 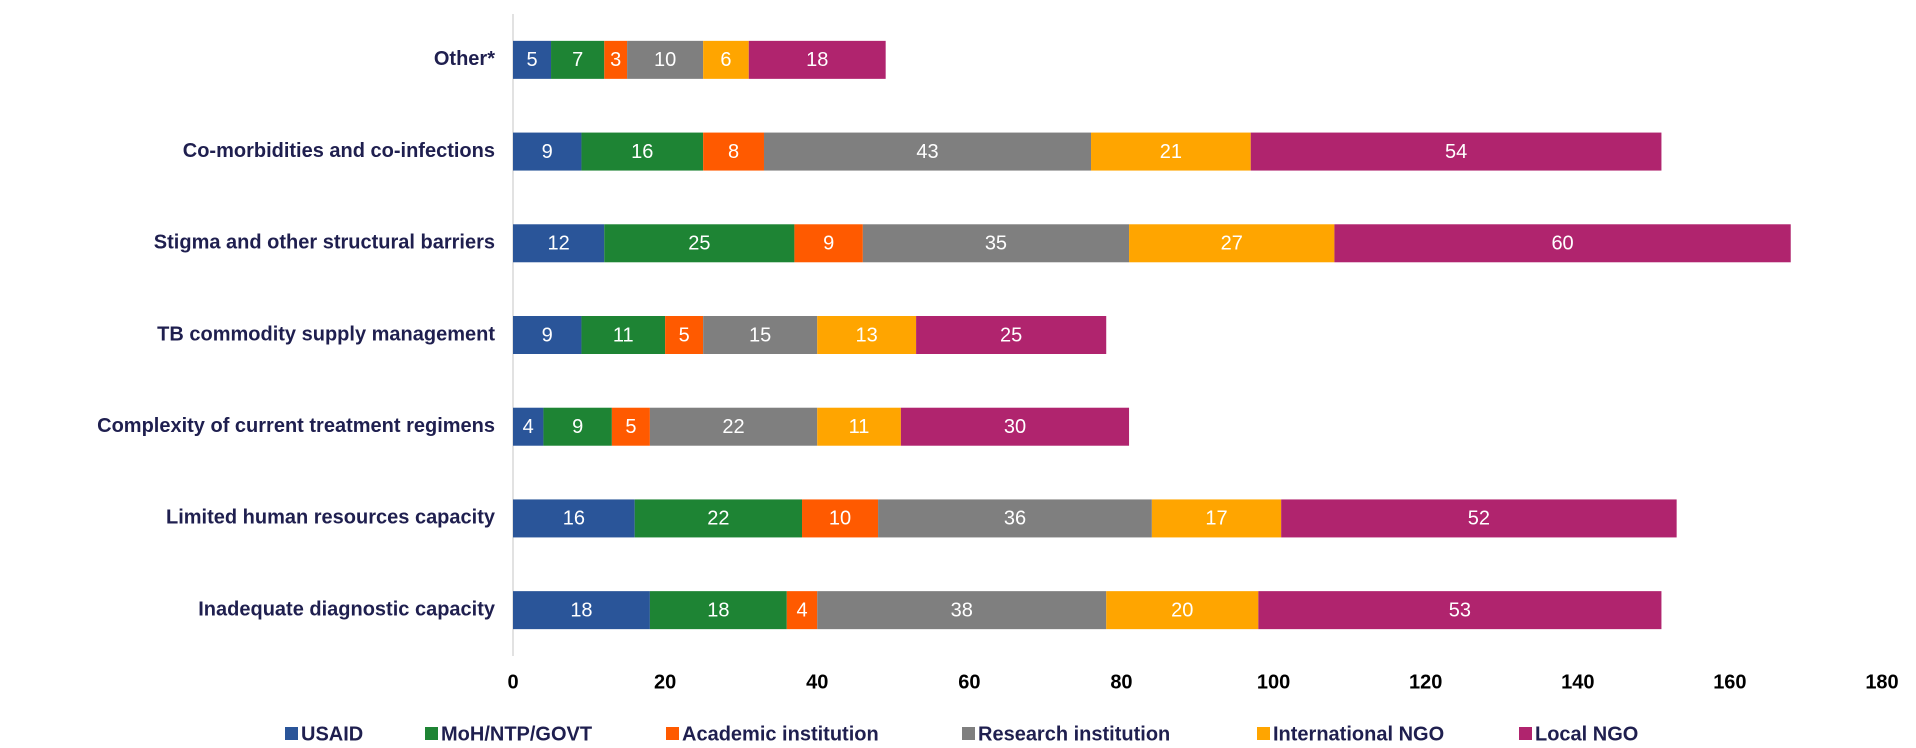 I want to click on category-label: Other*, so click(x=464, y=59).